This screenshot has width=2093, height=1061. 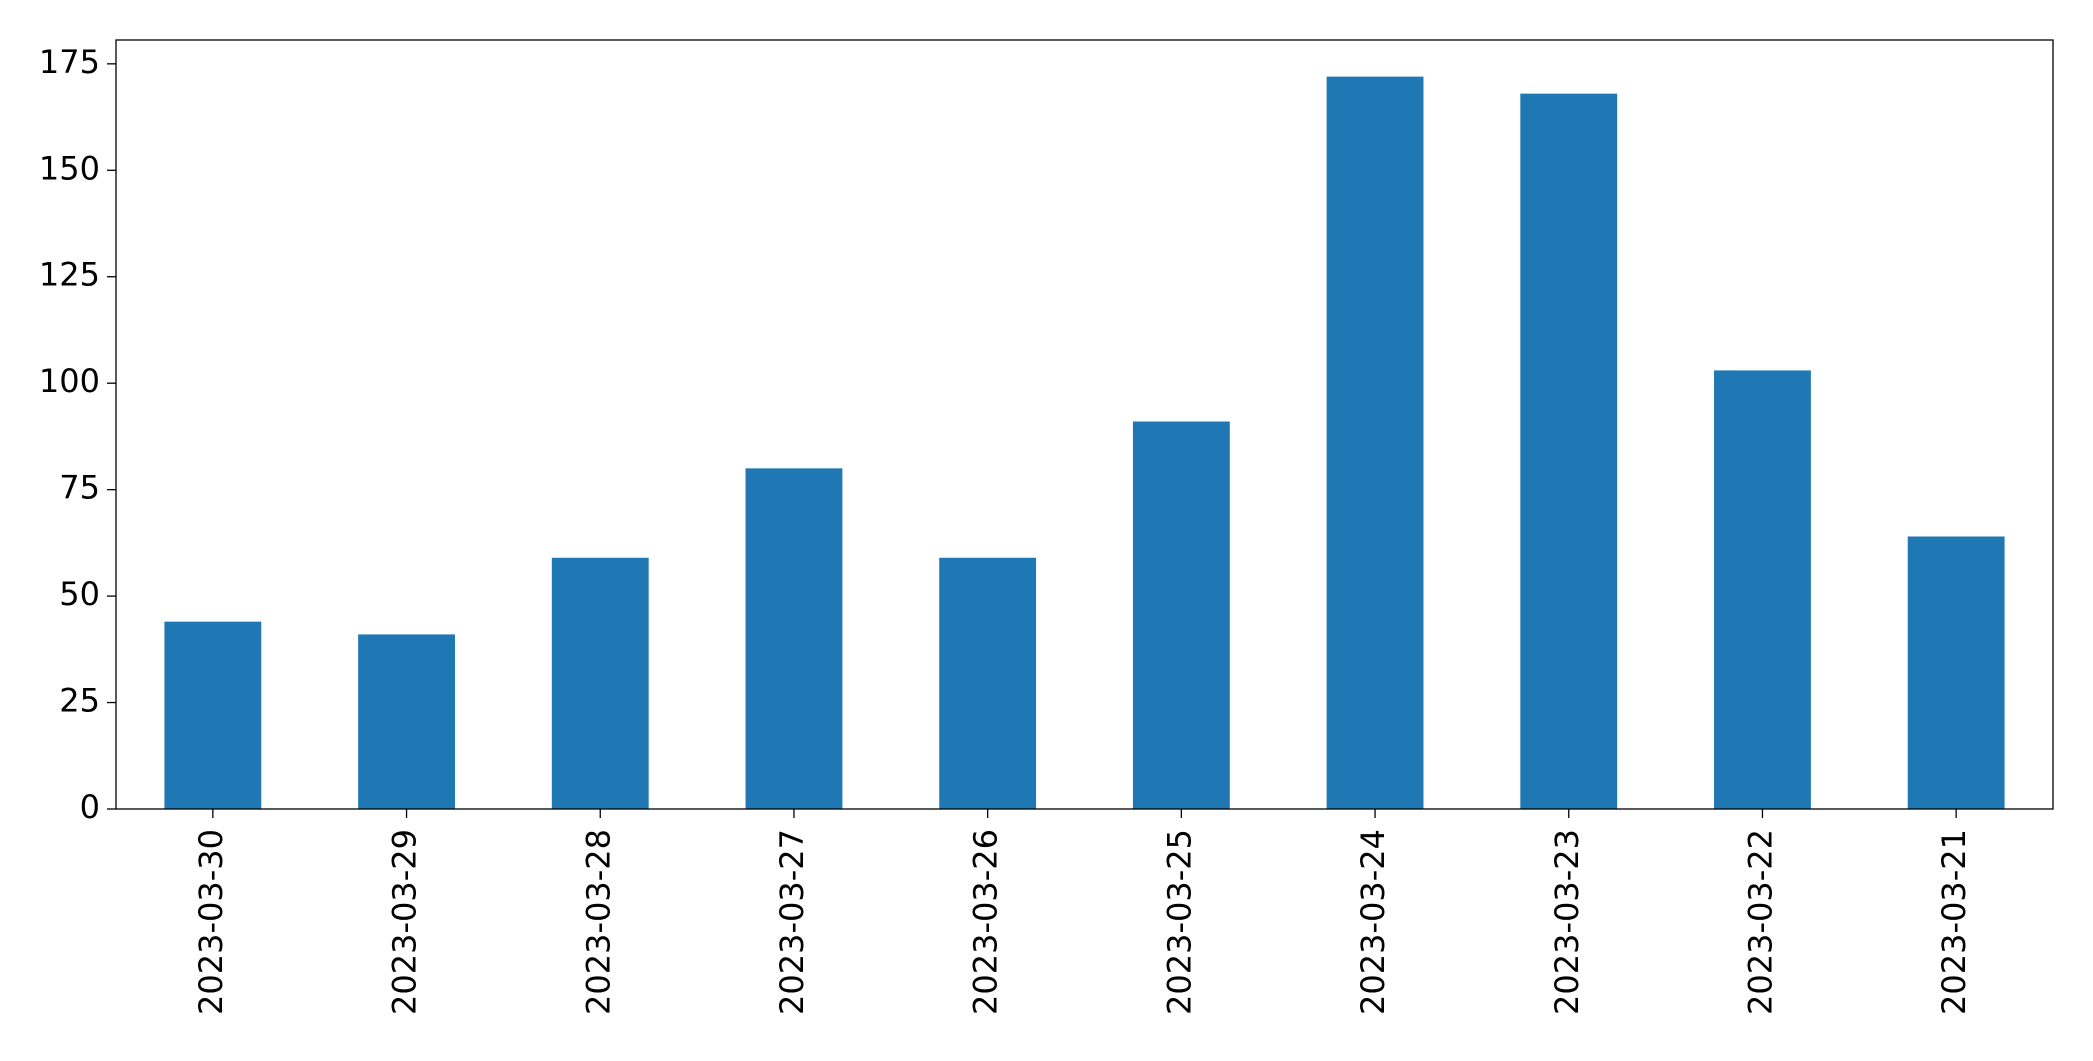 I want to click on x-tick-label: 2023-03-24, so click(x=1373, y=922).